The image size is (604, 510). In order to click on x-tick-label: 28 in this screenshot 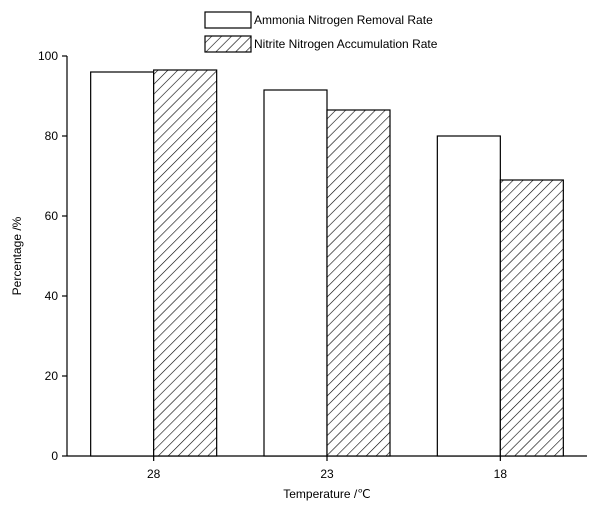, I will do `click(154, 474)`.